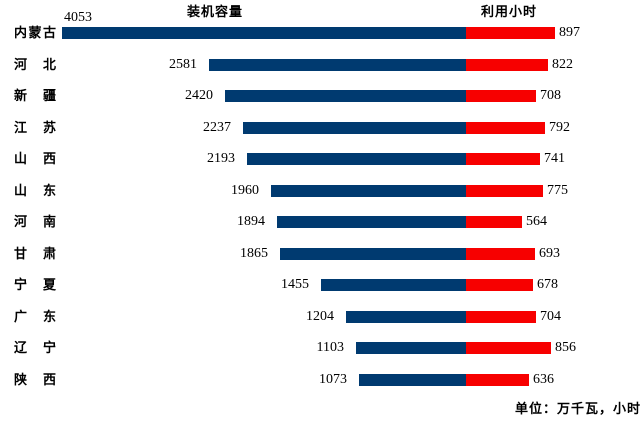  What do you see at coordinates (554, 158) in the screenshot?
I see `hours-value: 741` at bounding box center [554, 158].